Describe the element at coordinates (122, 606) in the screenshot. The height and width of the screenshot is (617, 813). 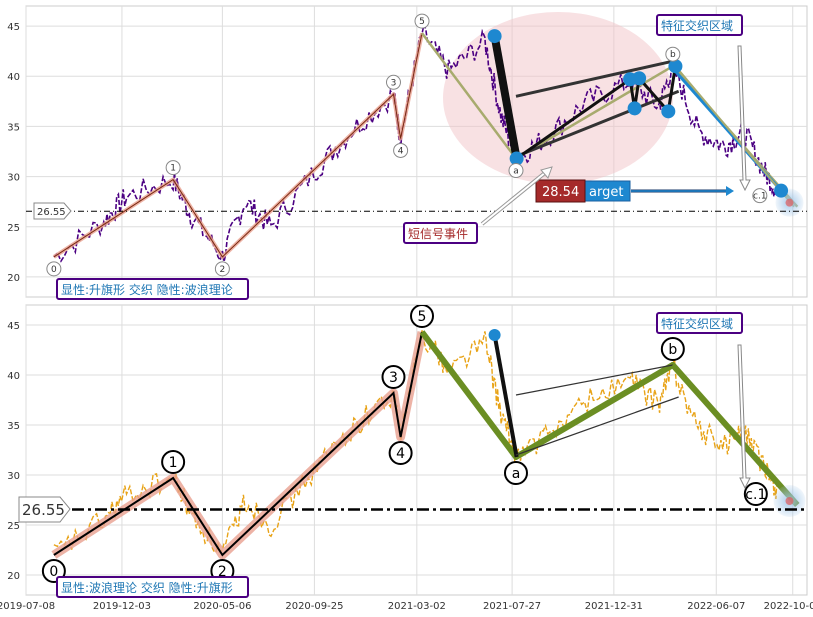
I see `x-tick-label: 2019-12-03` at that location.